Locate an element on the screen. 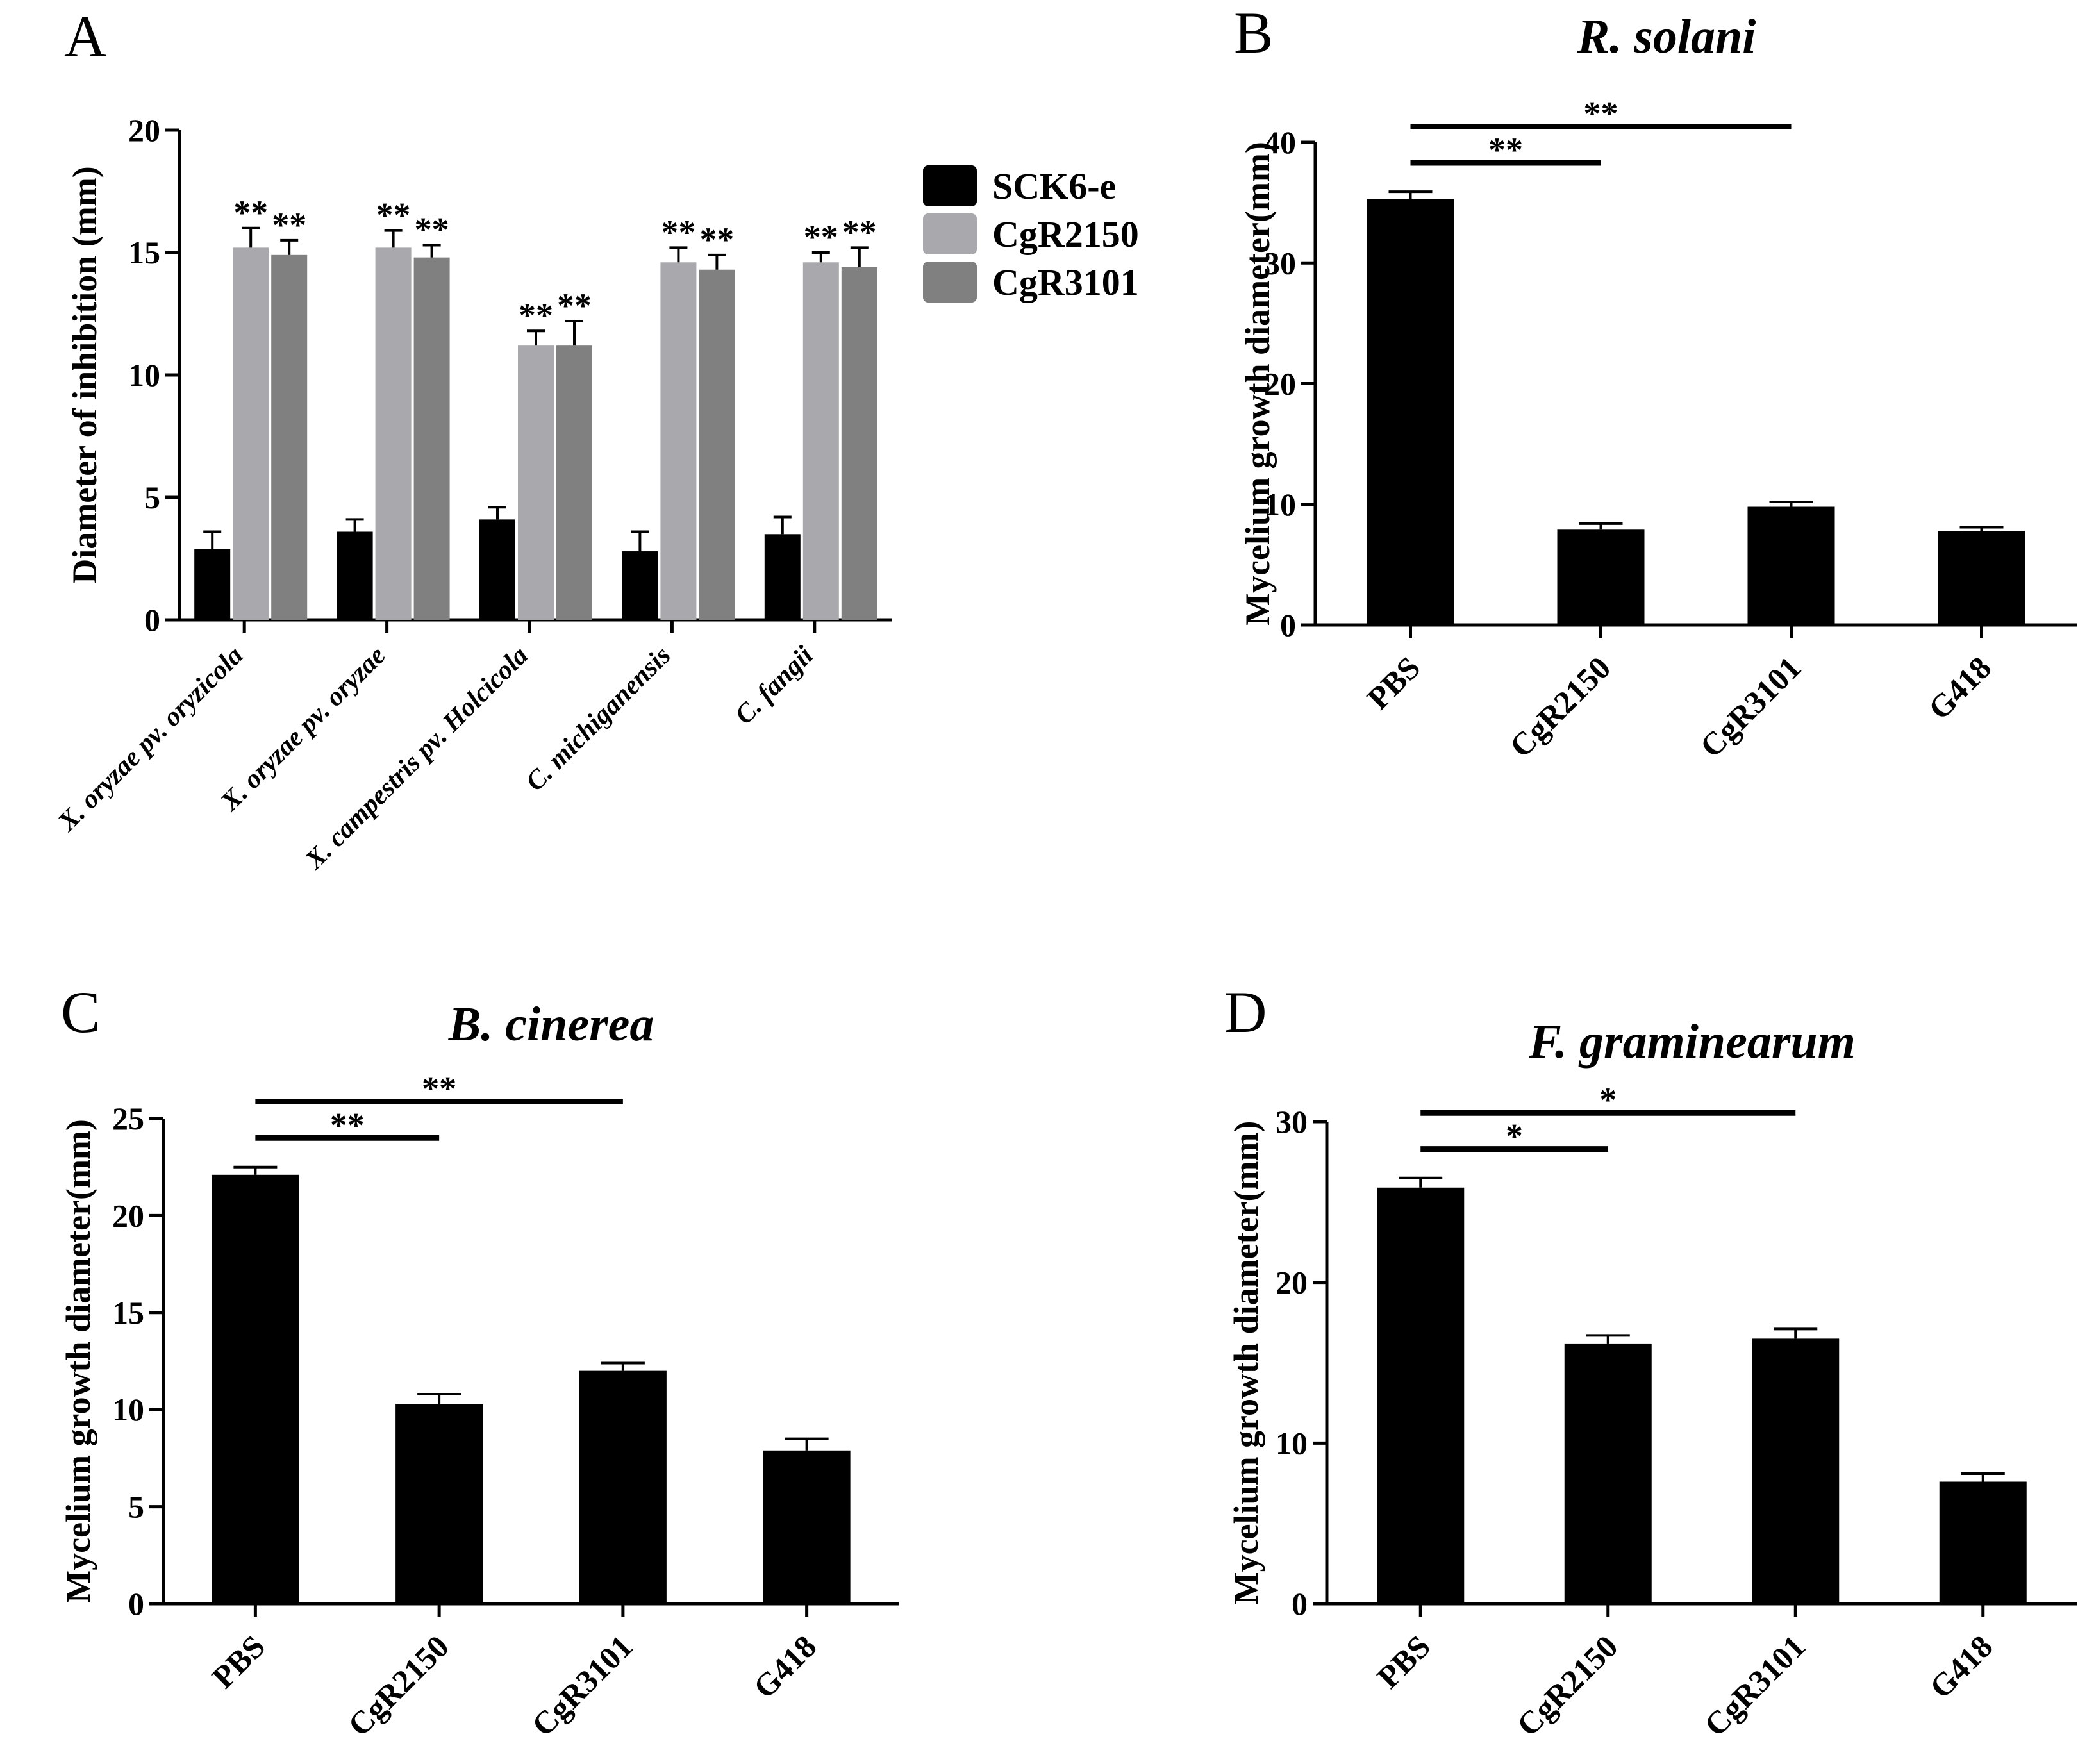 The image size is (2087, 1764). x-tick-label: X. oryzae pv. oryzicola is located at coordinates (150, 740).